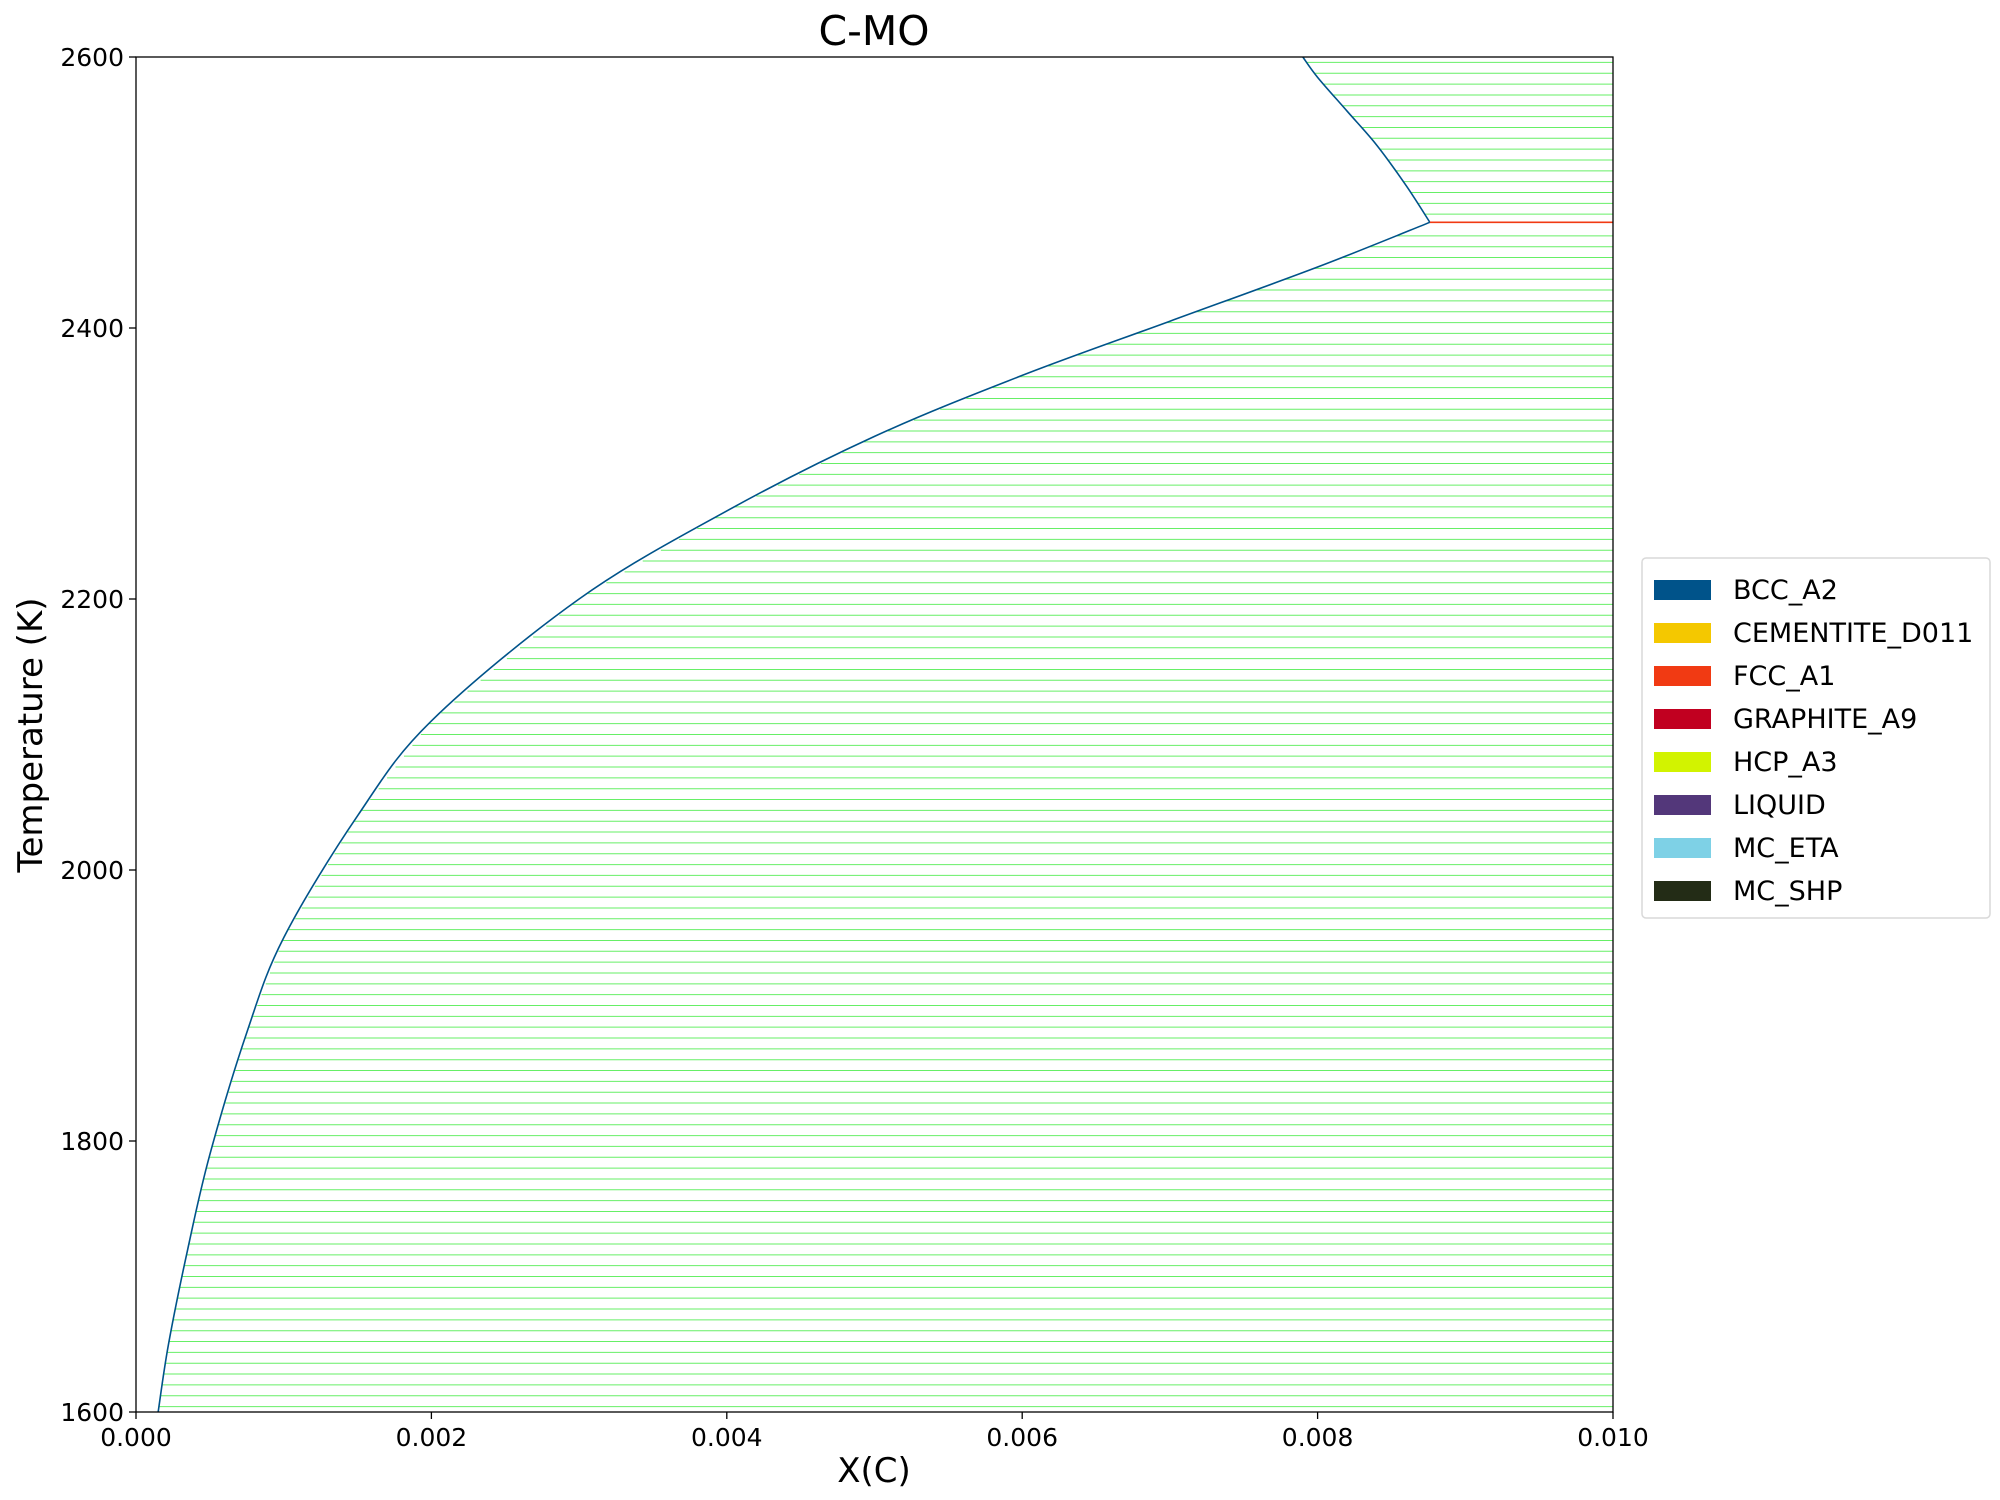 Image resolution: width=2000 pixels, height=1500 pixels. I want to click on legend-swatch-hcp_a3, so click(1682, 762).